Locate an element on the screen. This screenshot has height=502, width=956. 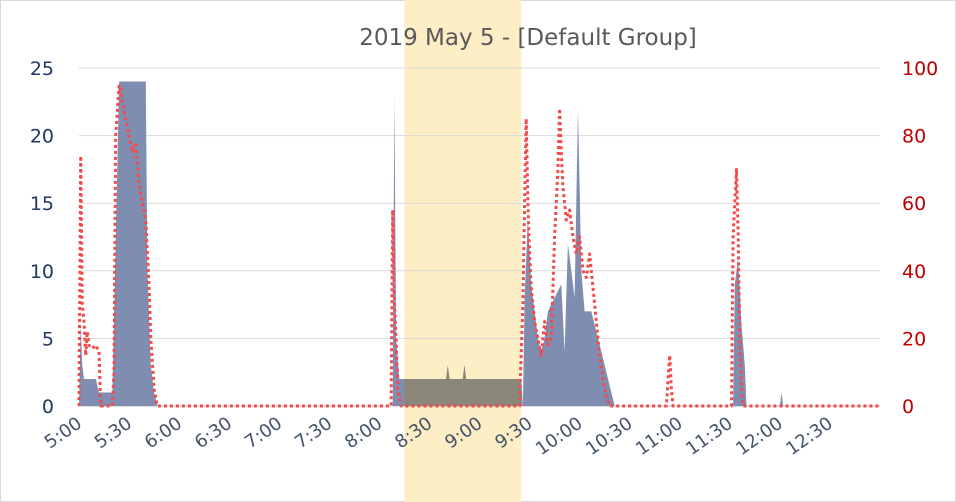
area-overlap-path is located at coordinates (463, 385).